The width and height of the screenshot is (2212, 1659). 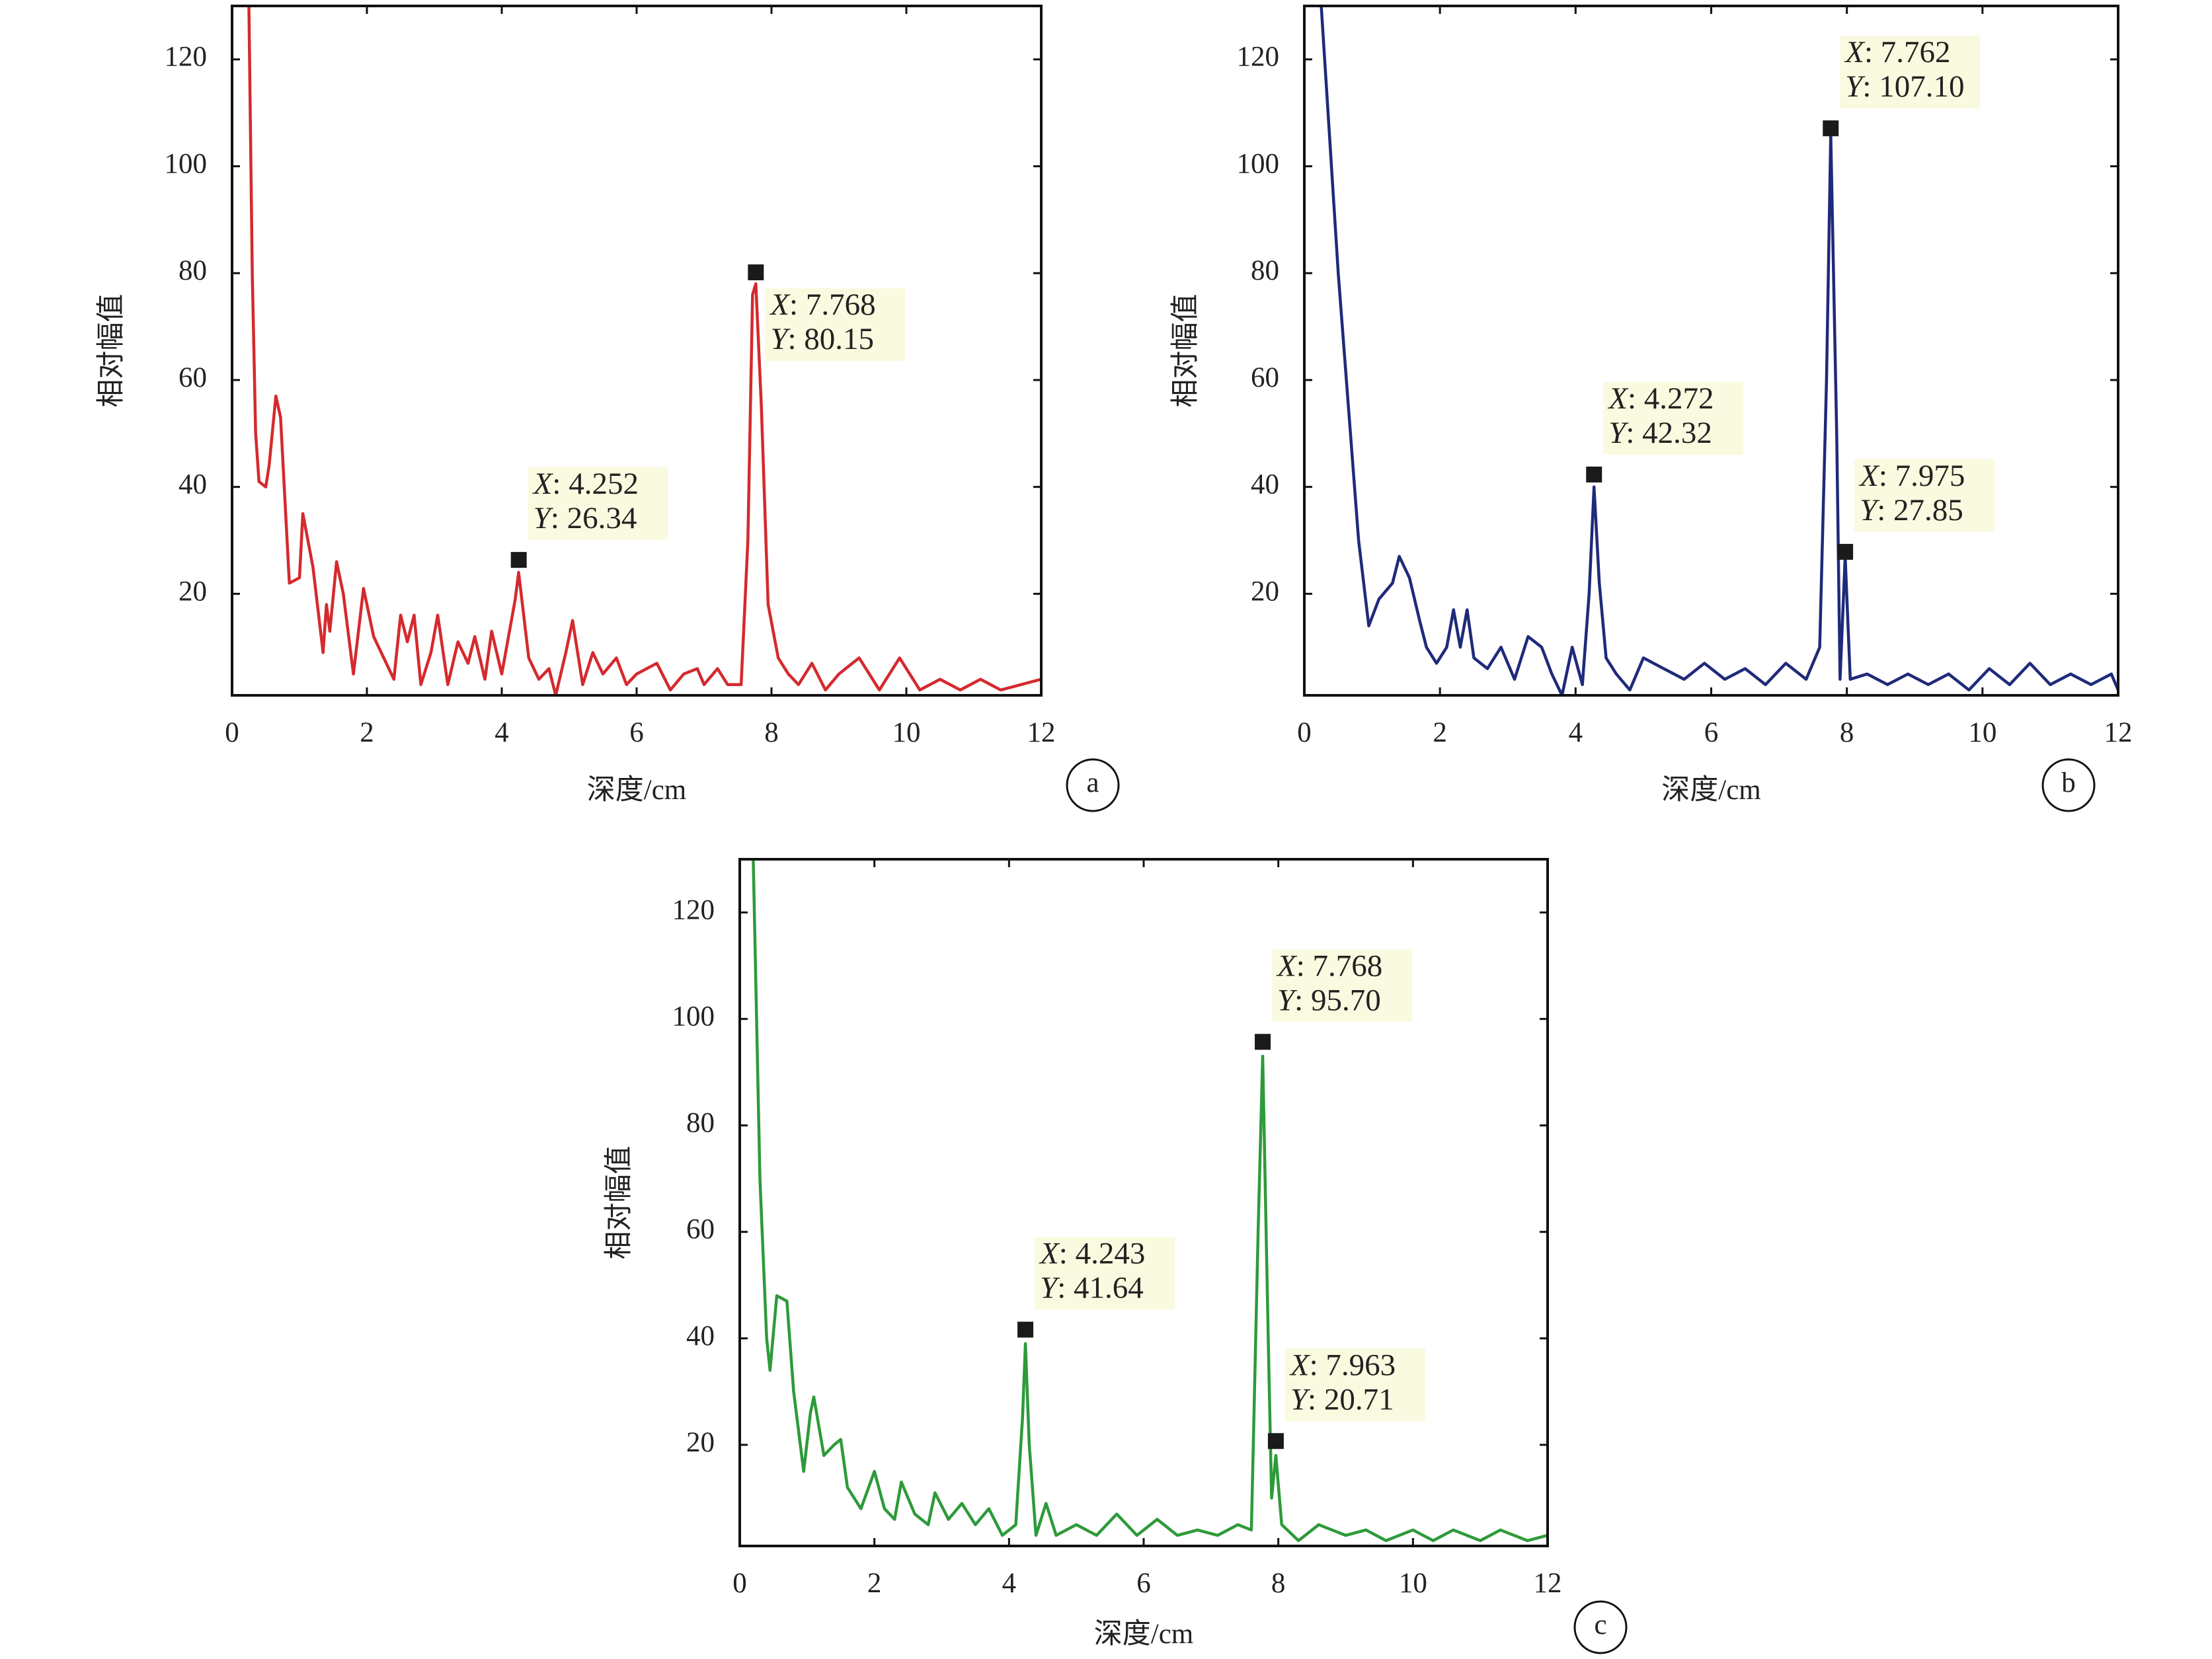 I want to click on annotation-text: Y: 42.32, so click(x=1660, y=433).